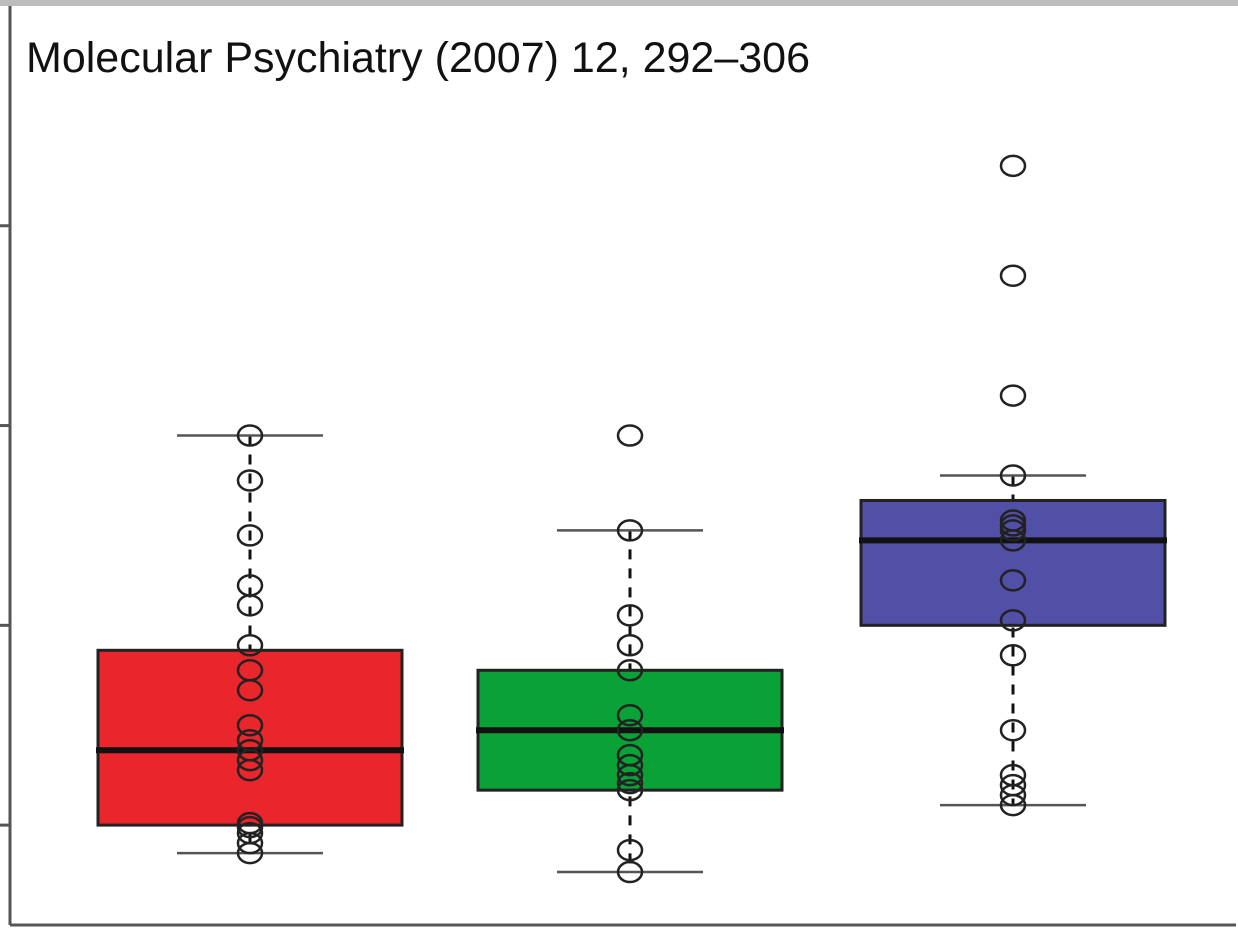  What do you see at coordinates (418, 58) in the screenshot?
I see `citation-text: Molecular Psychiatry (2007) 12, 292–306` at bounding box center [418, 58].